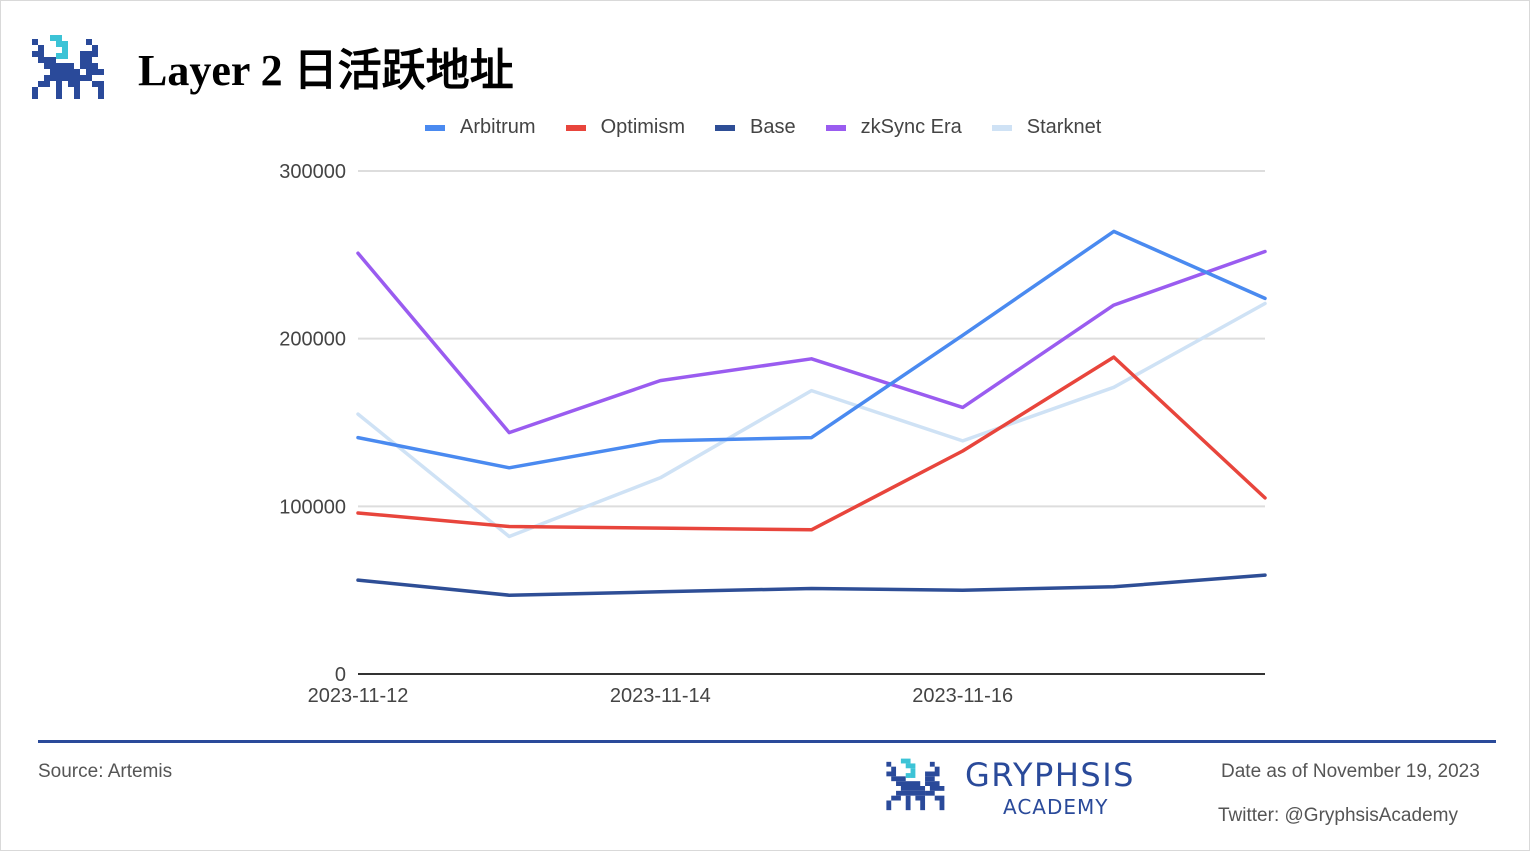 The height and width of the screenshot is (851, 1530). What do you see at coordinates (811, 342) in the screenshot?
I see `series-line-zksync-era` at bounding box center [811, 342].